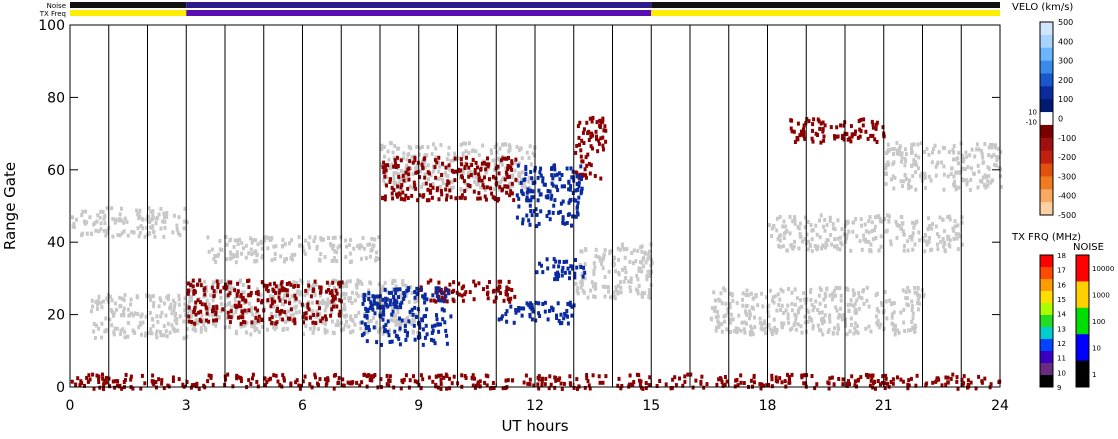  Describe the element at coordinates (419, 13) in the screenshot. I see `top-bar-segment` at that location.